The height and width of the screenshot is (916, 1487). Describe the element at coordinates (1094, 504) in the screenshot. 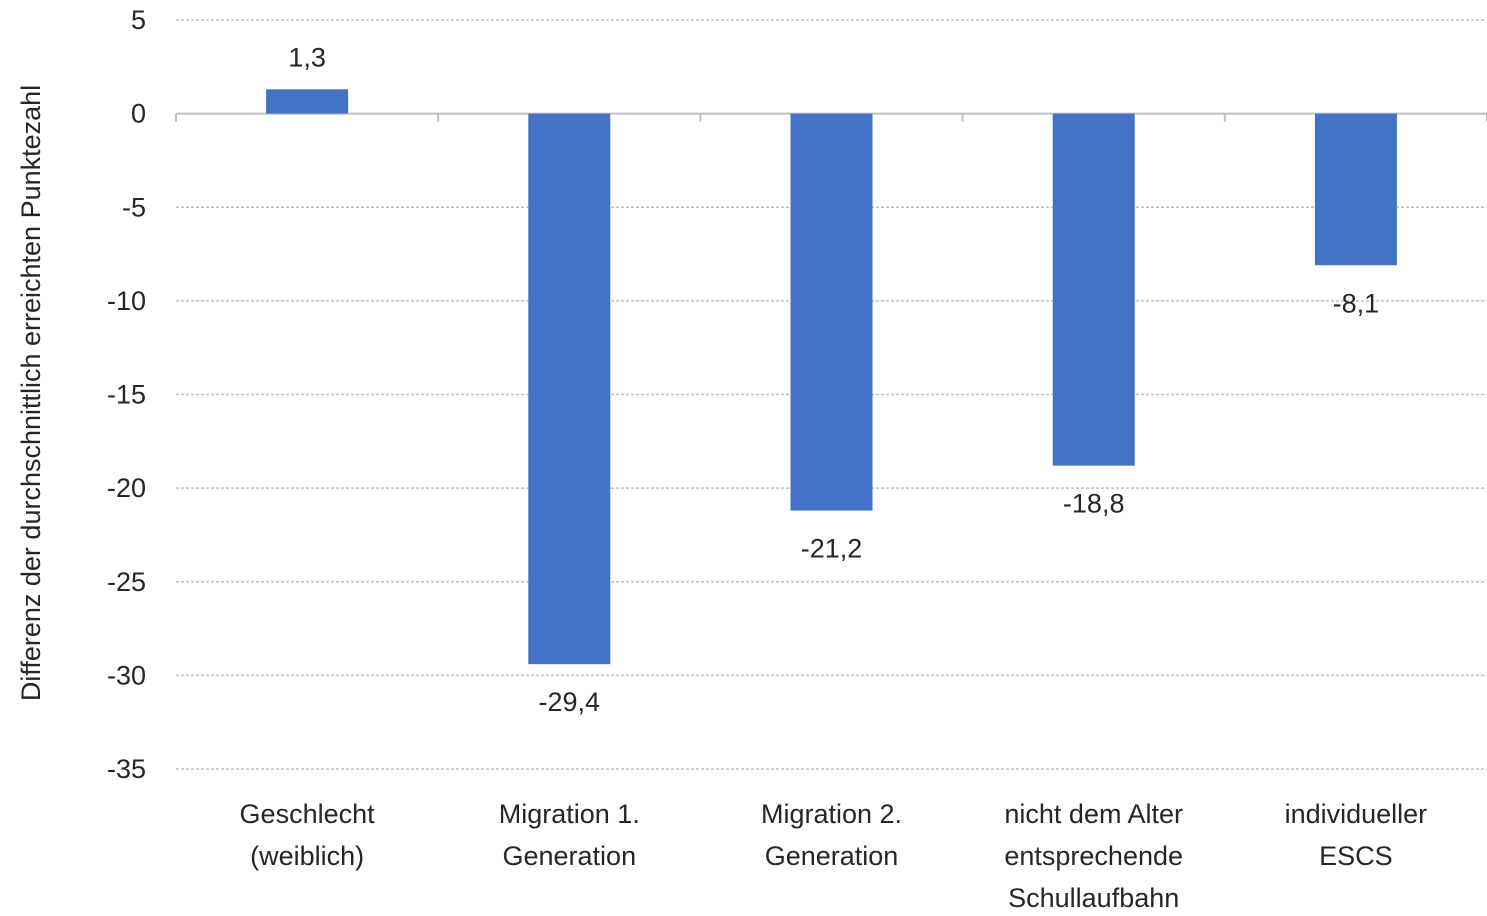

I see `data-label: -18,8` at that location.